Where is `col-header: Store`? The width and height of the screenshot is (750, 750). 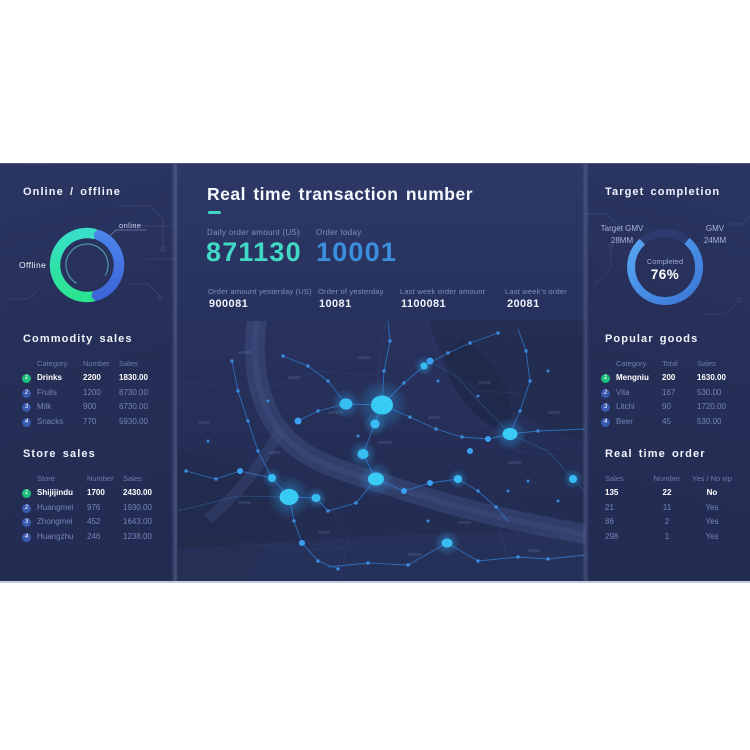 col-header: Store is located at coordinates (46, 478).